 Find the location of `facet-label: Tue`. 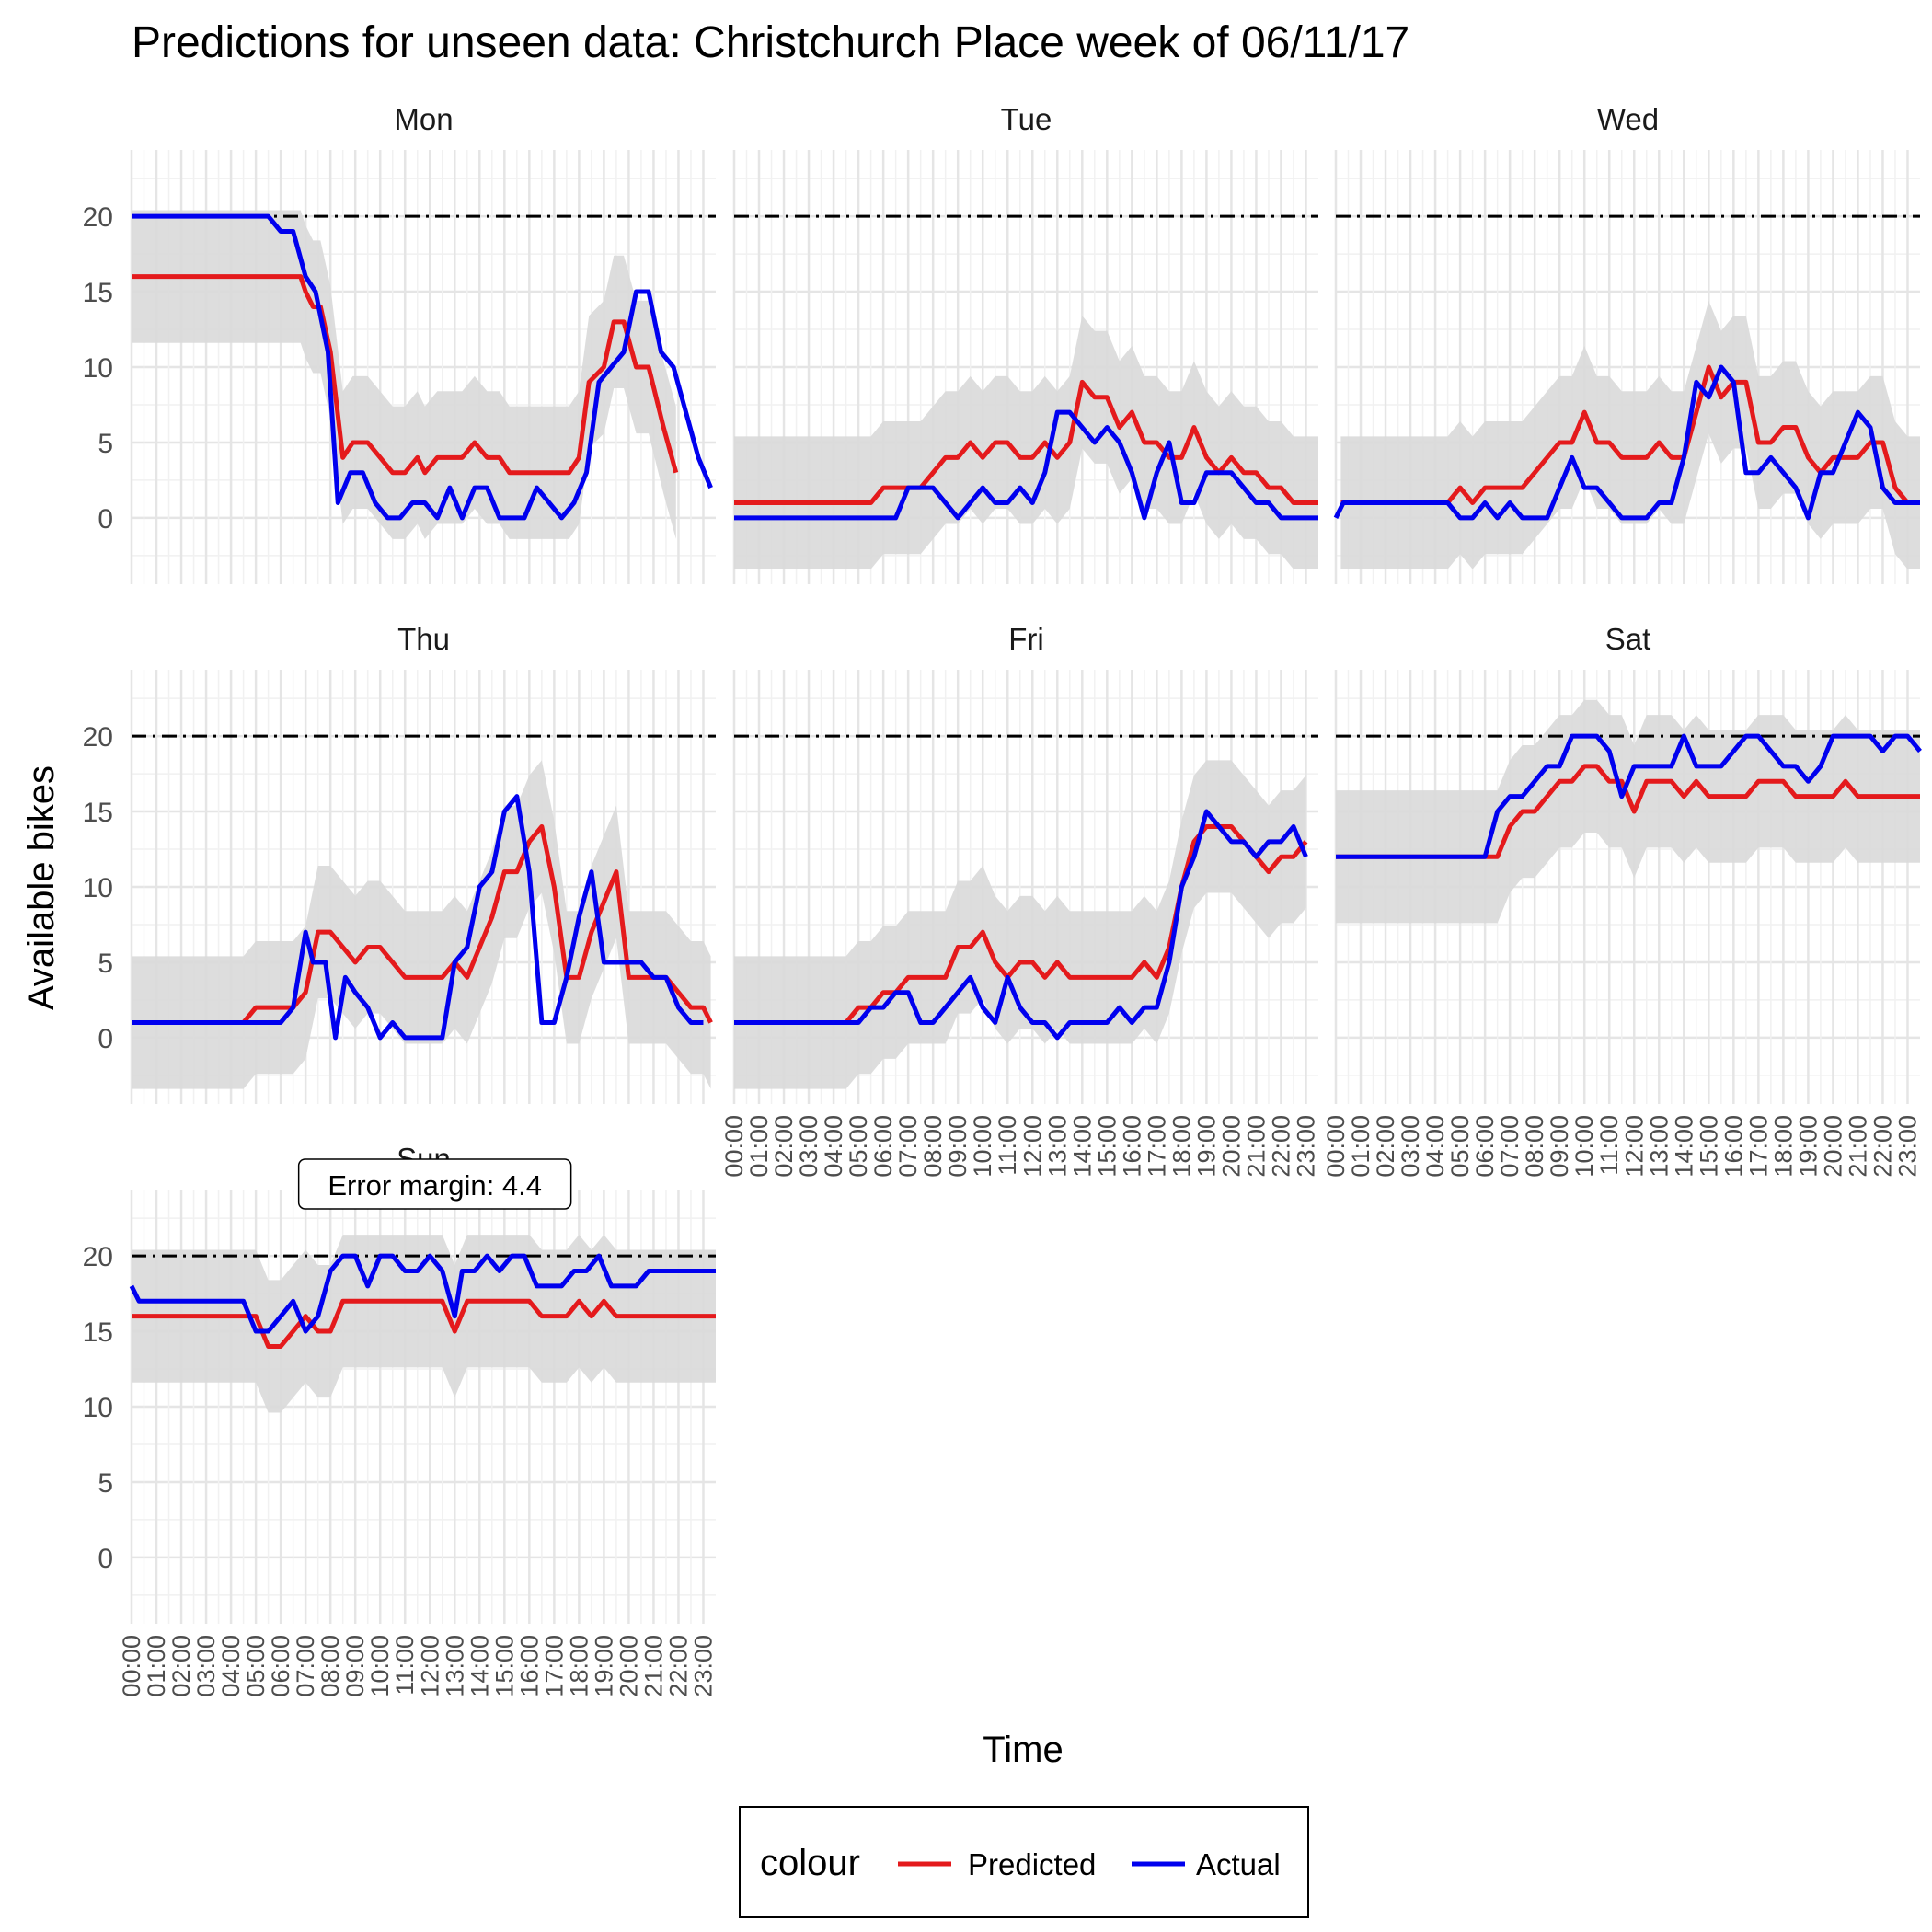

facet-label: Tue is located at coordinates (1026, 119).